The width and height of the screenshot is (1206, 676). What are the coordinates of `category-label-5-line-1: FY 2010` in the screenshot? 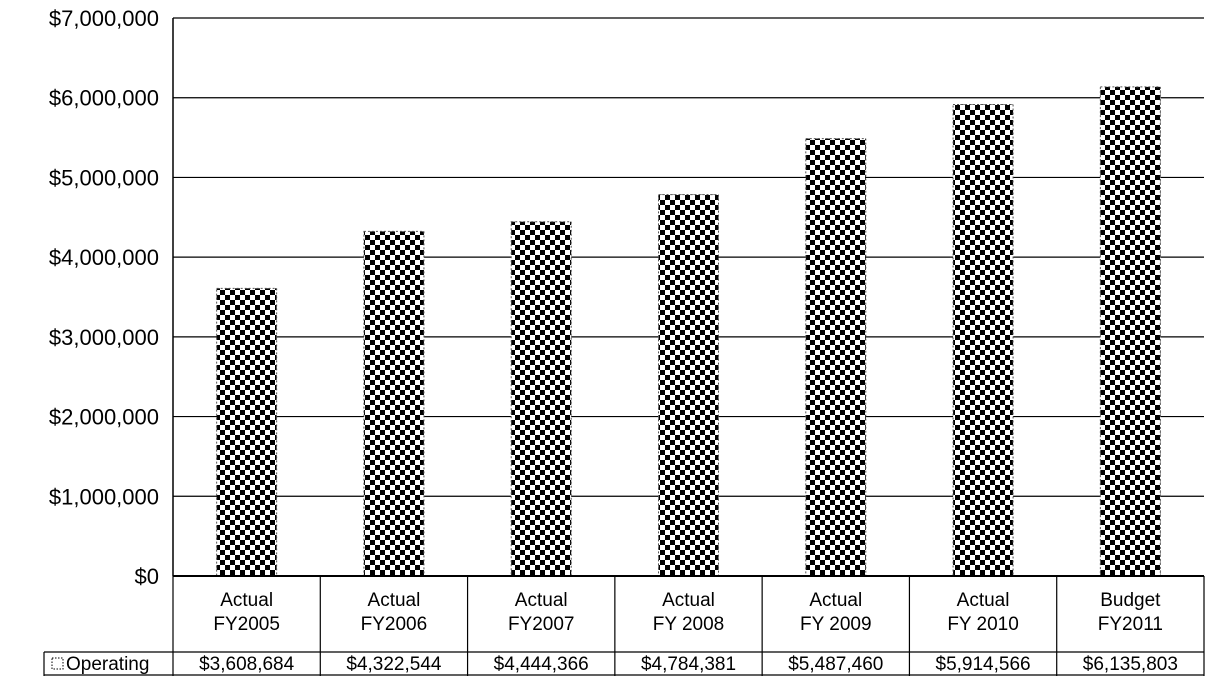 It's located at (982, 624).